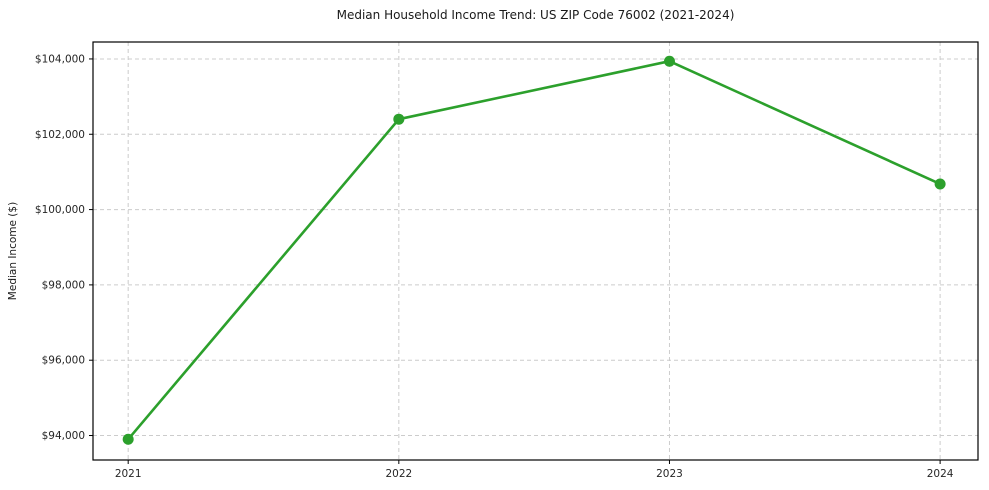 The height and width of the screenshot is (490, 989). I want to click on data-point-2022, so click(399, 119).